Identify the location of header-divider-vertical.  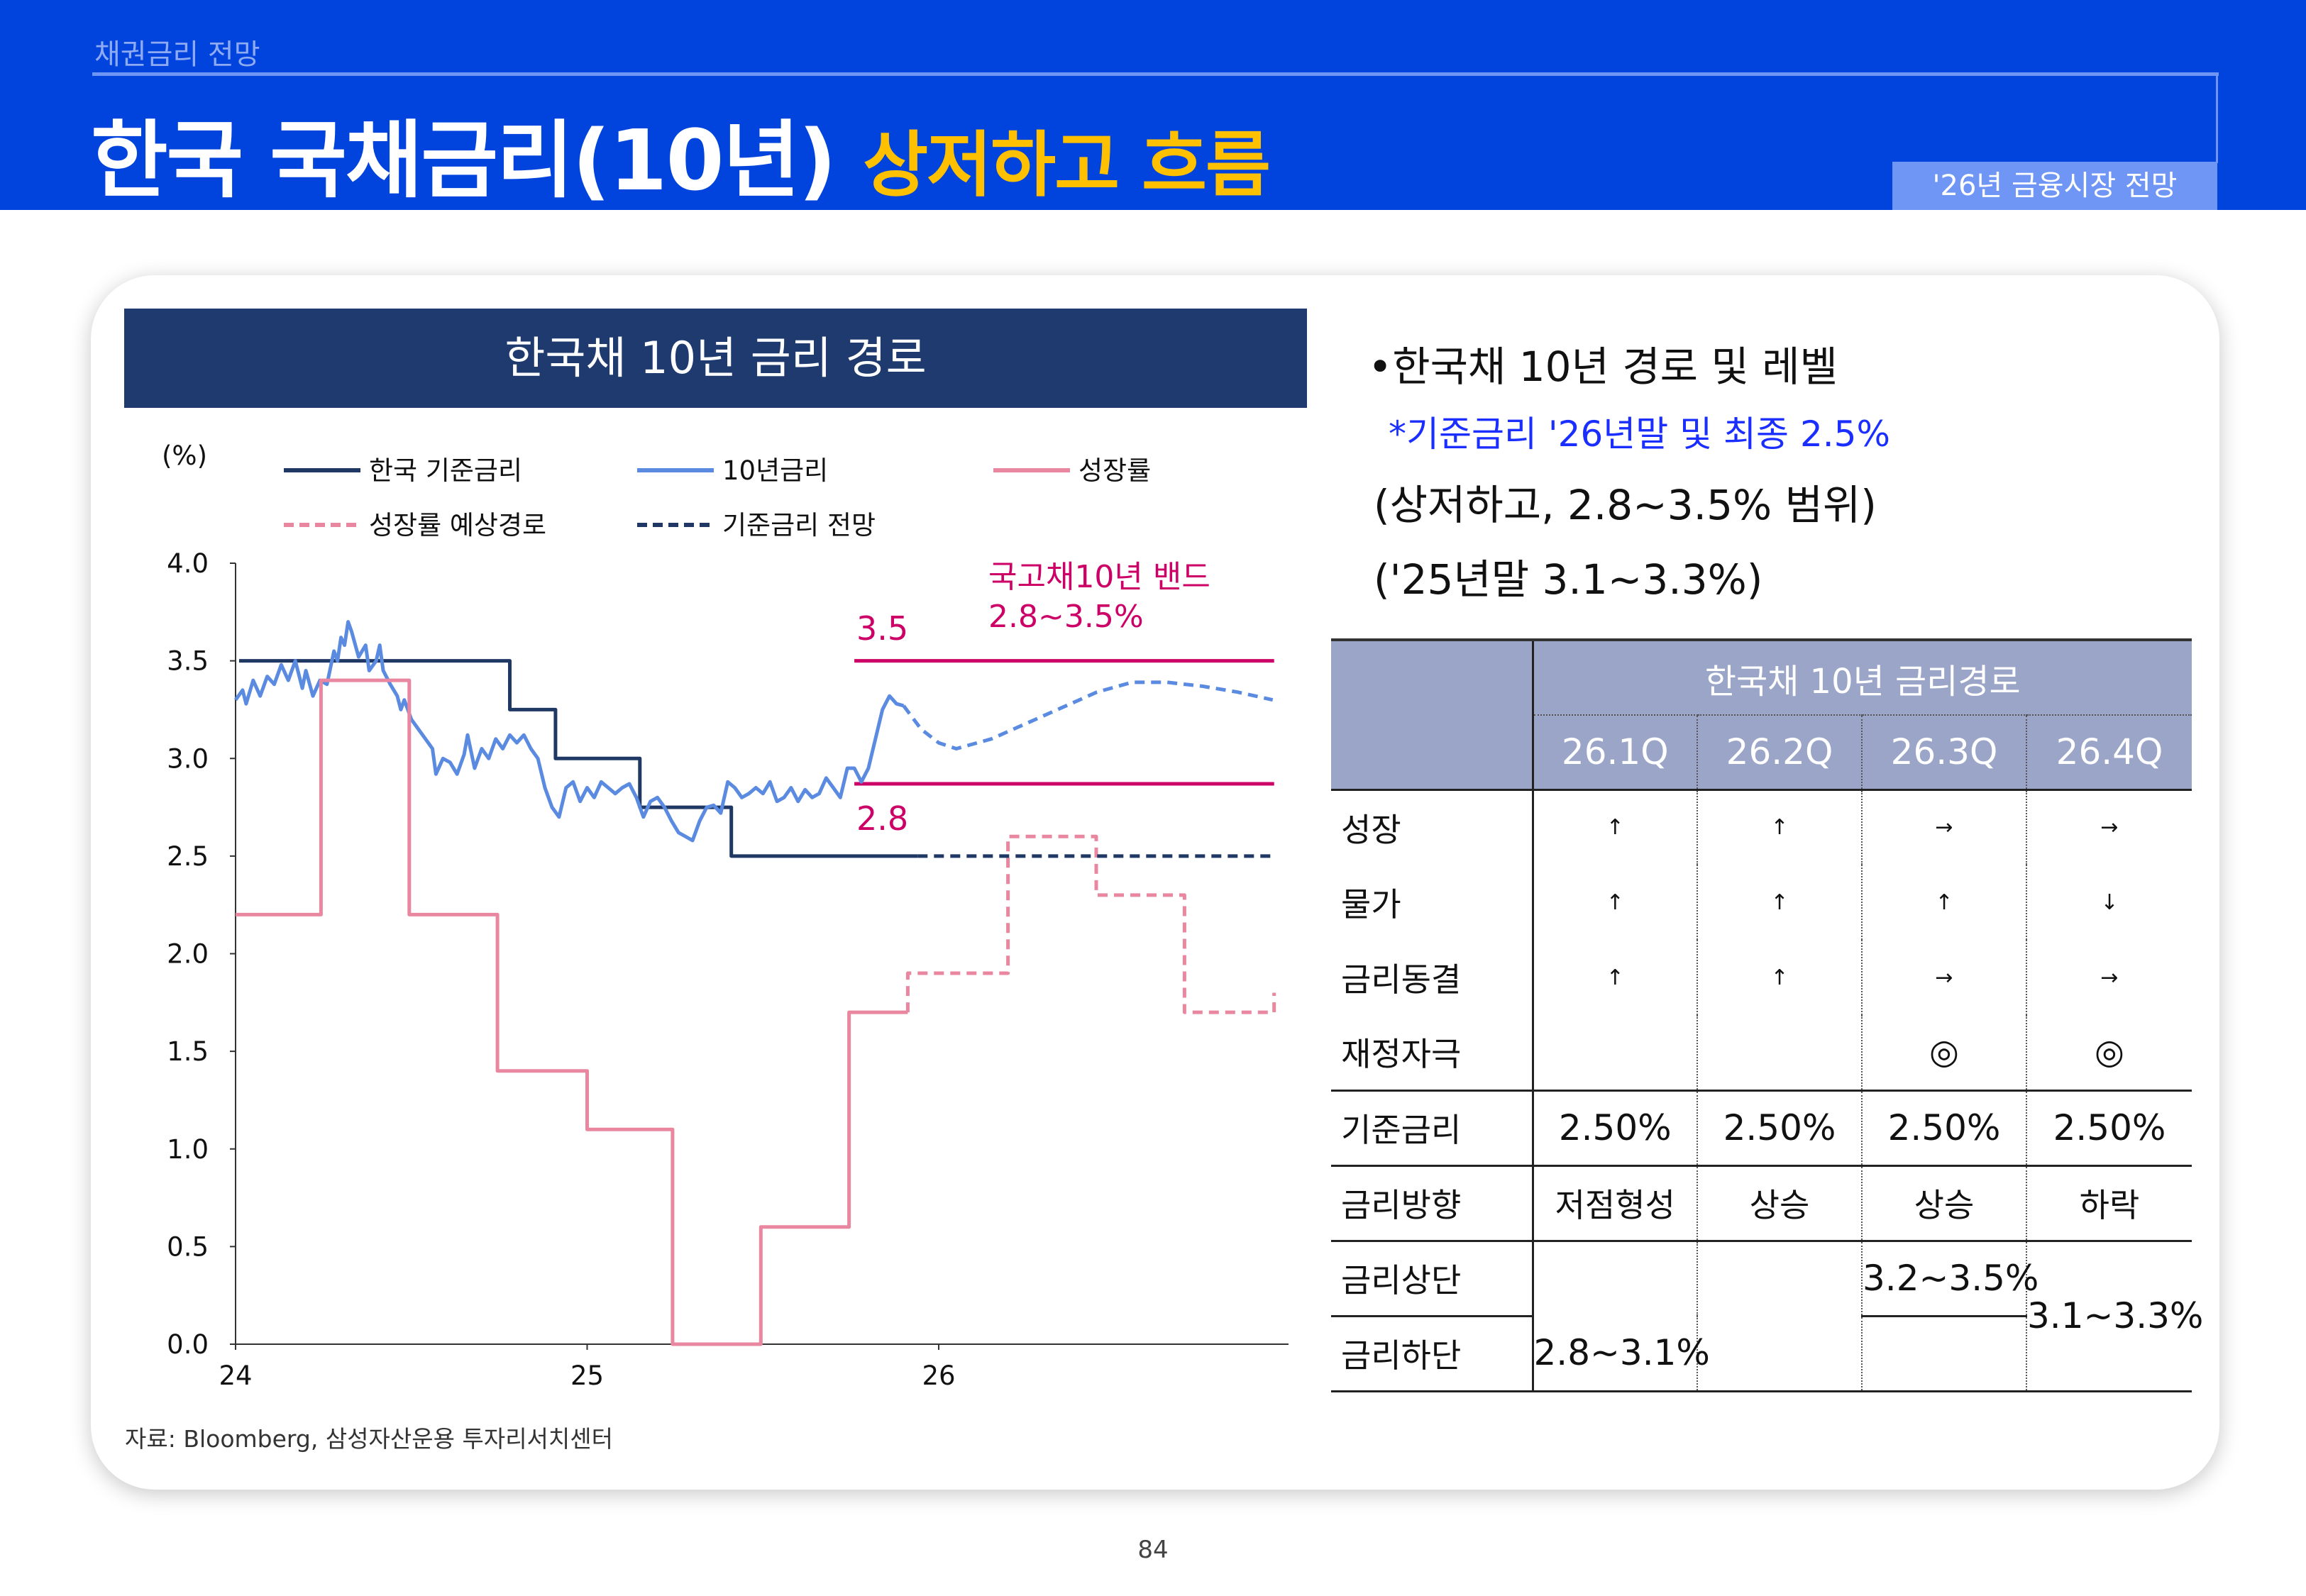
(2217, 119).